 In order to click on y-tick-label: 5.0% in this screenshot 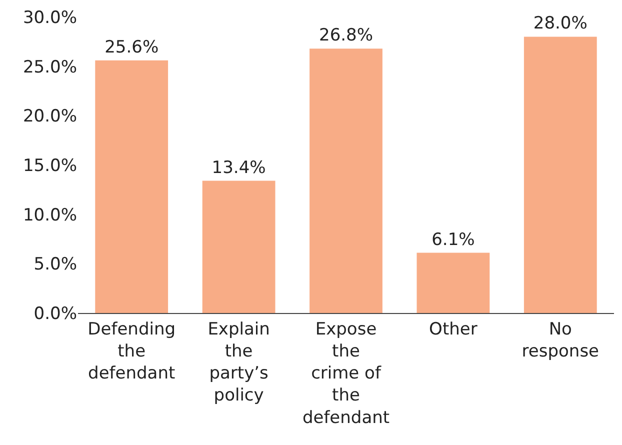, I will do `click(55, 264)`.